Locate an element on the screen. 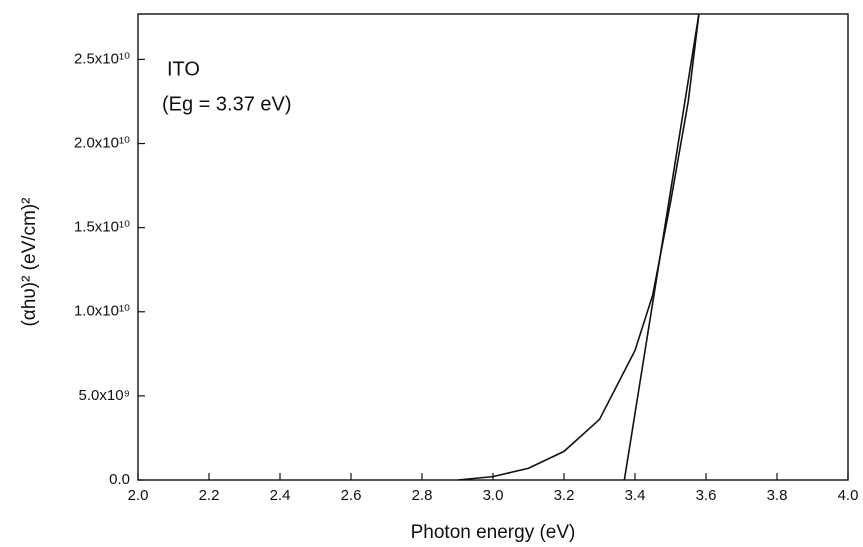 The height and width of the screenshot is (547, 863). x-axis-label: Photon energy (eV) is located at coordinates (493, 532).